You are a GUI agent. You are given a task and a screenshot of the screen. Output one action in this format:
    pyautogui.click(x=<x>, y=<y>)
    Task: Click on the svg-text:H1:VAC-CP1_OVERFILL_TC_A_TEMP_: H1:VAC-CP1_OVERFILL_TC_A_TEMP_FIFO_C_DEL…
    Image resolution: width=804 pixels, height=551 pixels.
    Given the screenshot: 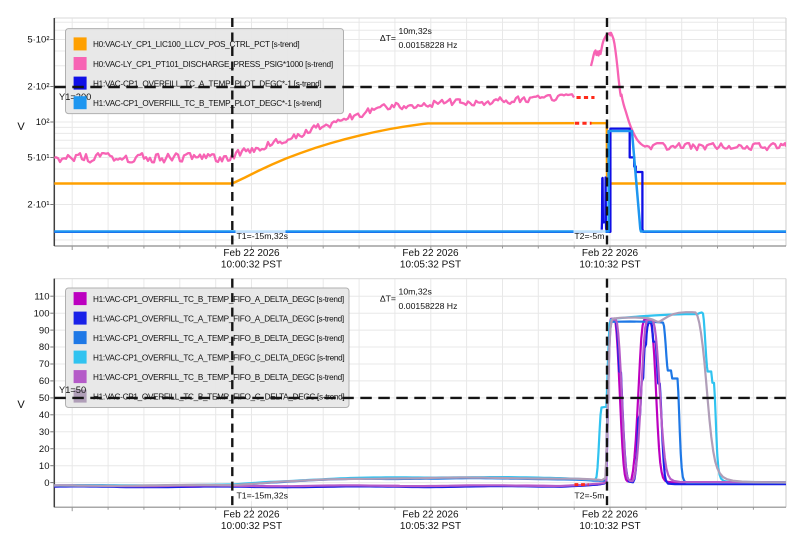 What is the action you would take?
    pyautogui.click(x=218, y=357)
    